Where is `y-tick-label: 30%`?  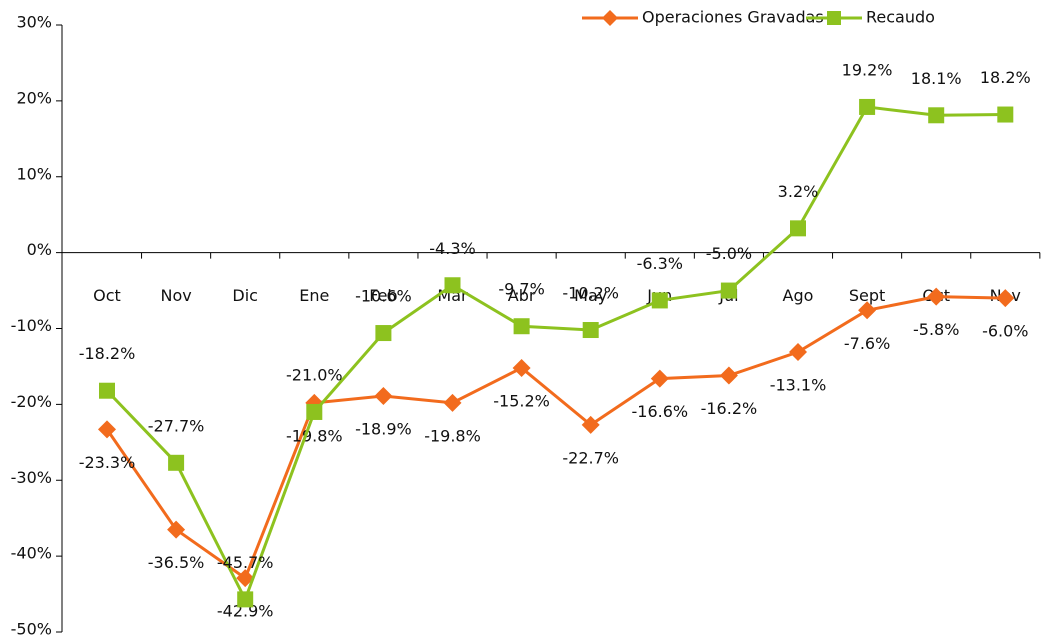 y-tick-label: 30% is located at coordinates (34, 22).